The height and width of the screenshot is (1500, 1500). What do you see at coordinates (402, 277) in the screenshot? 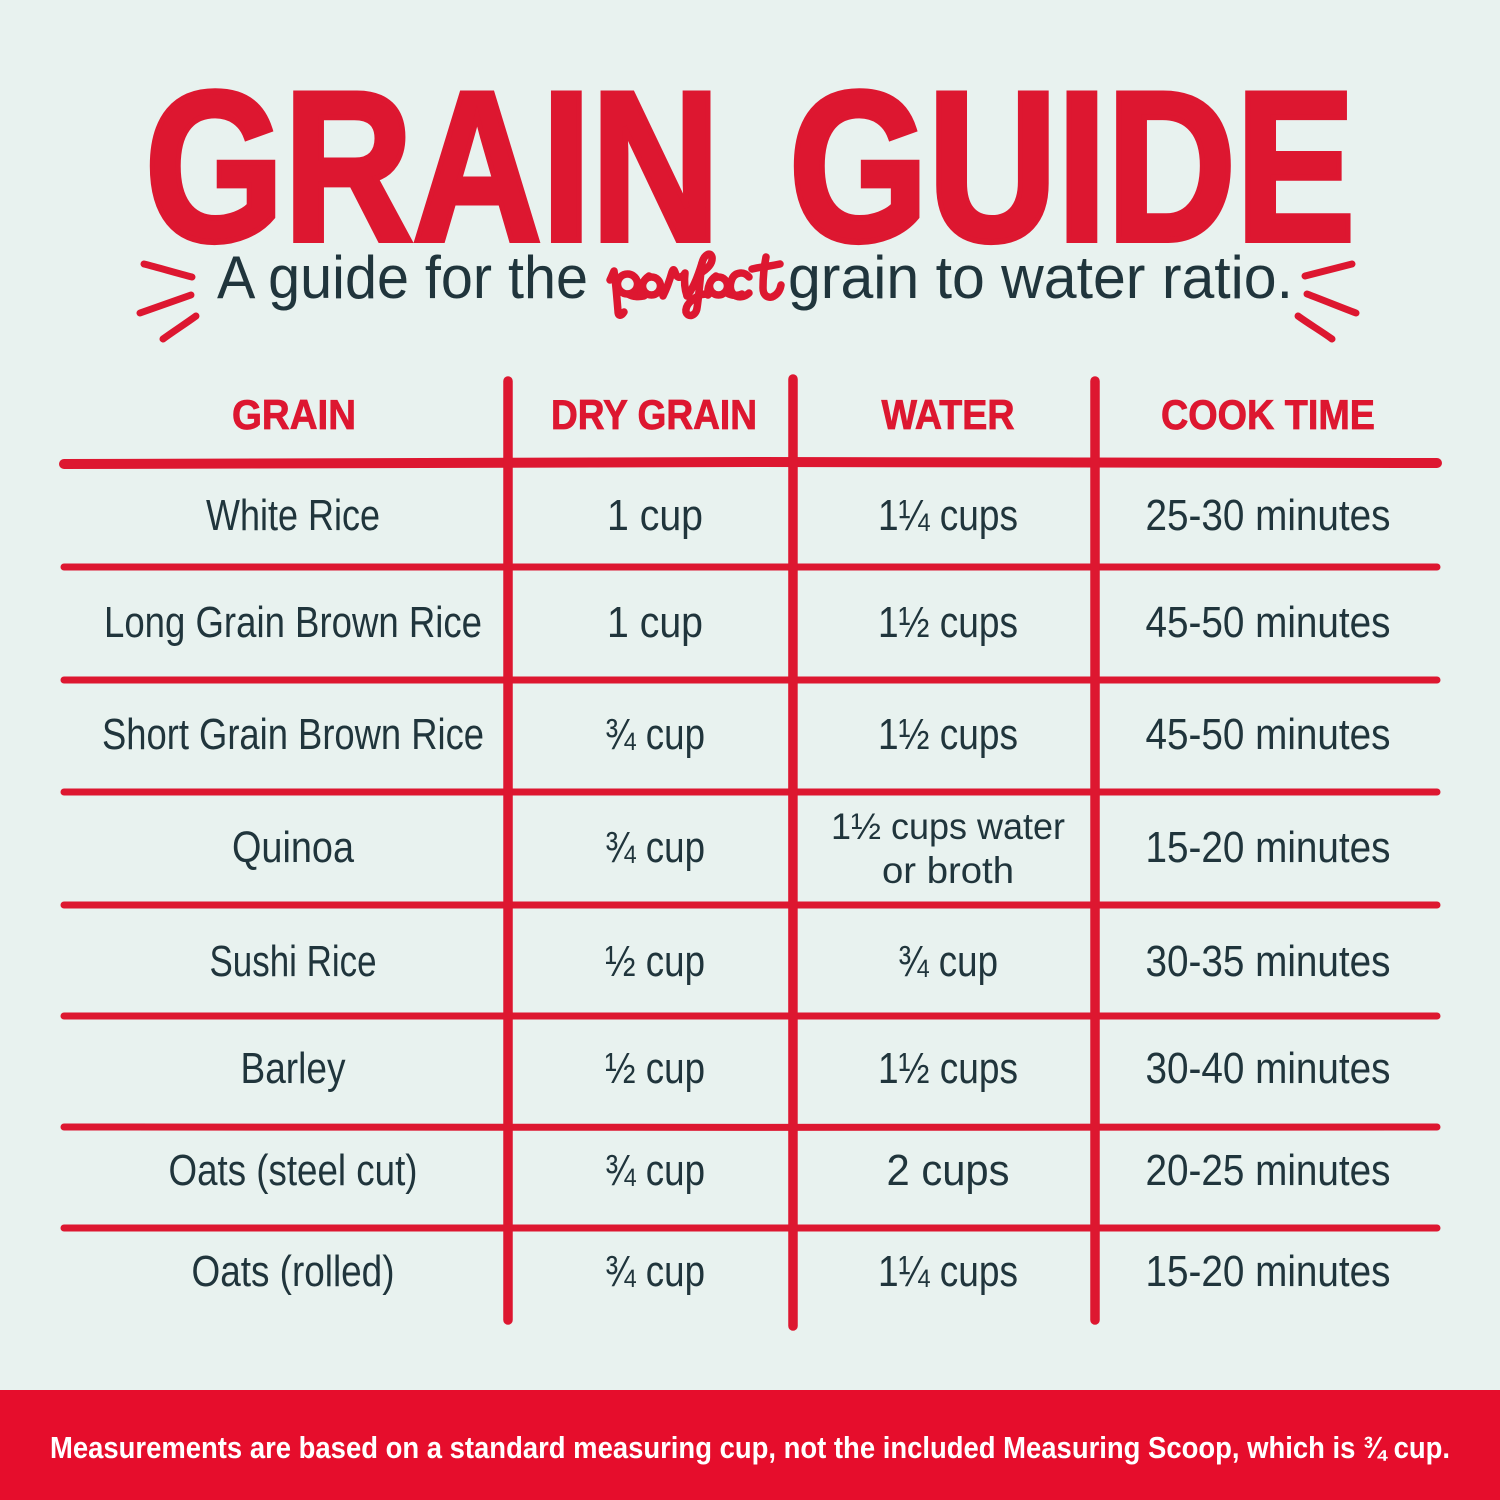
I see `svg-text: A guide for the` at bounding box center [402, 277].